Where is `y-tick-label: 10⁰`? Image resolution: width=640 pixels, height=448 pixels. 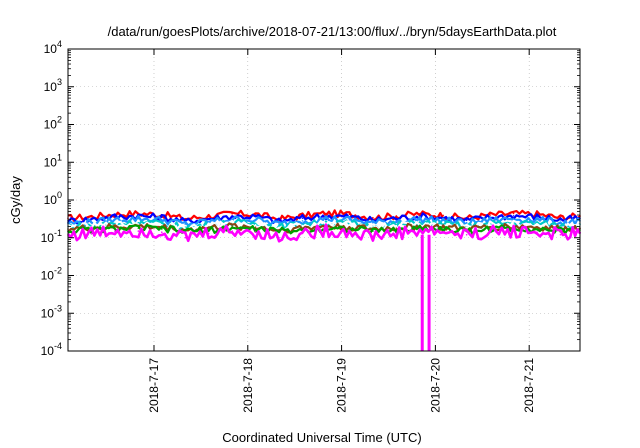 y-tick-label: 10⁰ is located at coordinates (53, 198).